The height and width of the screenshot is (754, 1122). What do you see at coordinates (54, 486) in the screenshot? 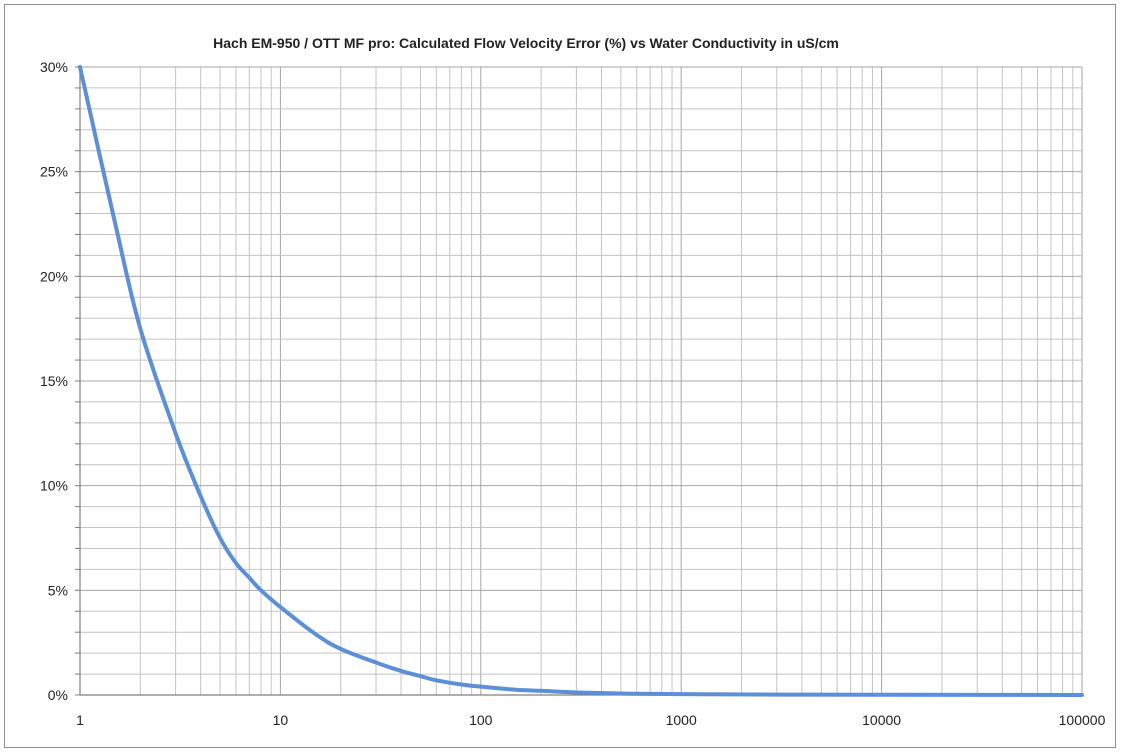
I see `y-tick-label: 10%` at bounding box center [54, 486].